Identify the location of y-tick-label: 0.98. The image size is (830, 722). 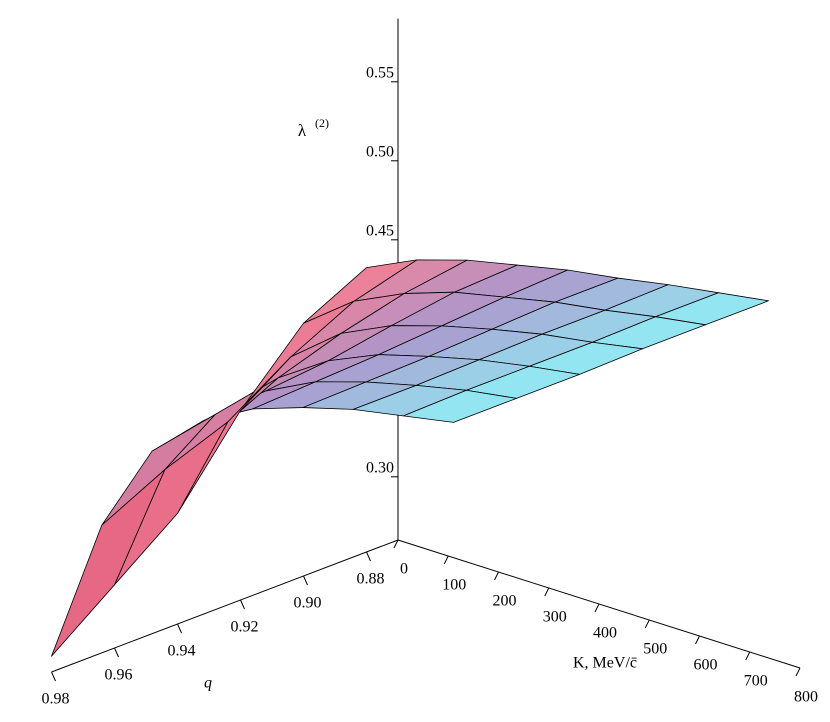
(56, 699).